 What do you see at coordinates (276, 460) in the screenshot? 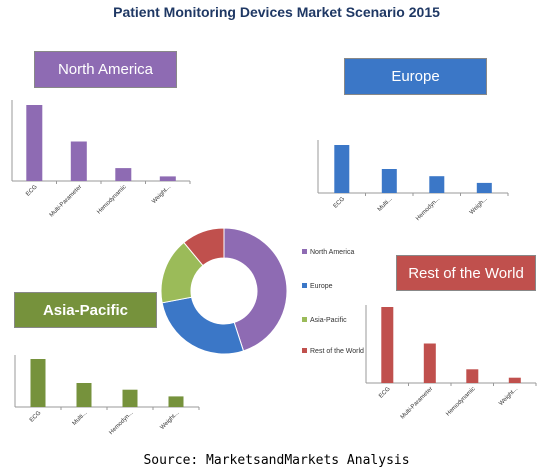
I see `source-note: Source: MarketsandMarkets Analysis` at bounding box center [276, 460].